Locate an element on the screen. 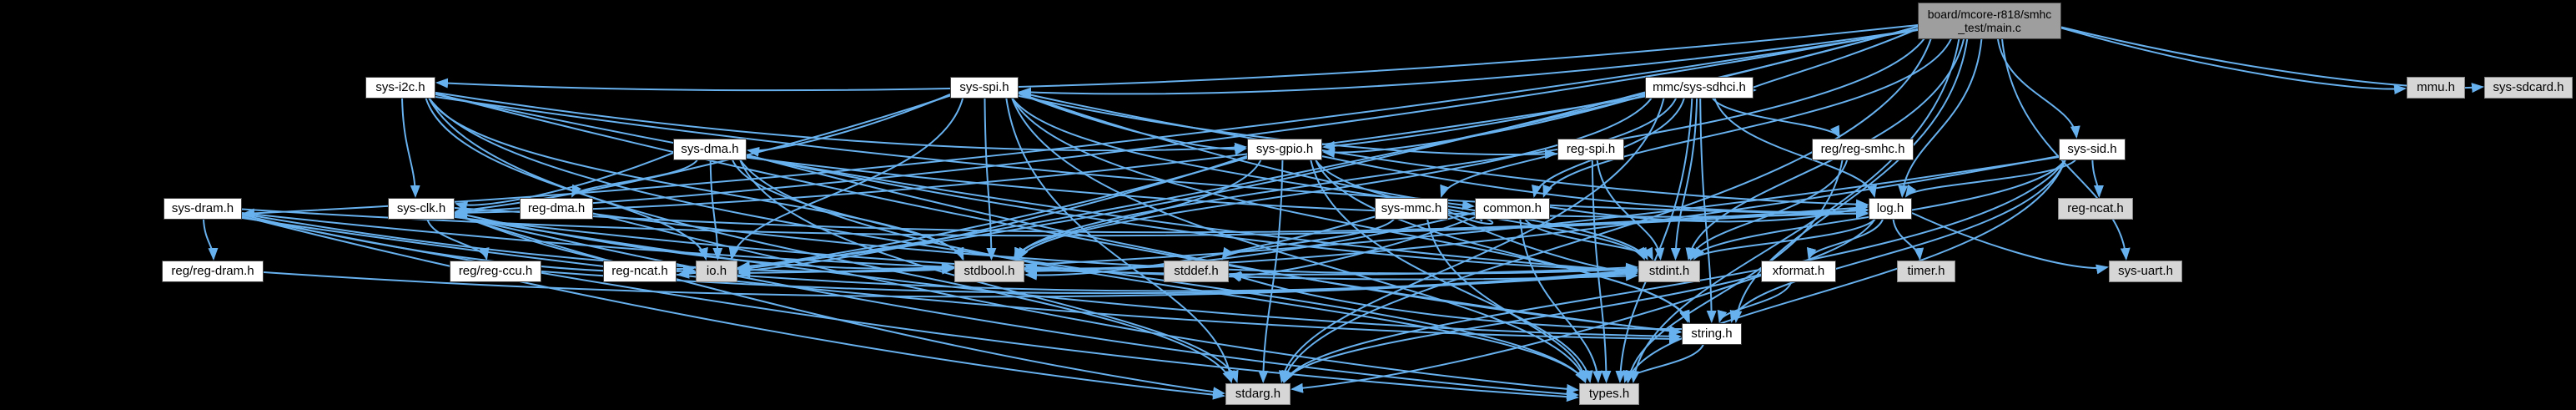  graph-node-mmc-sys-sdhci-h: mmc/sys-sdhci.h is located at coordinates (1699, 88).